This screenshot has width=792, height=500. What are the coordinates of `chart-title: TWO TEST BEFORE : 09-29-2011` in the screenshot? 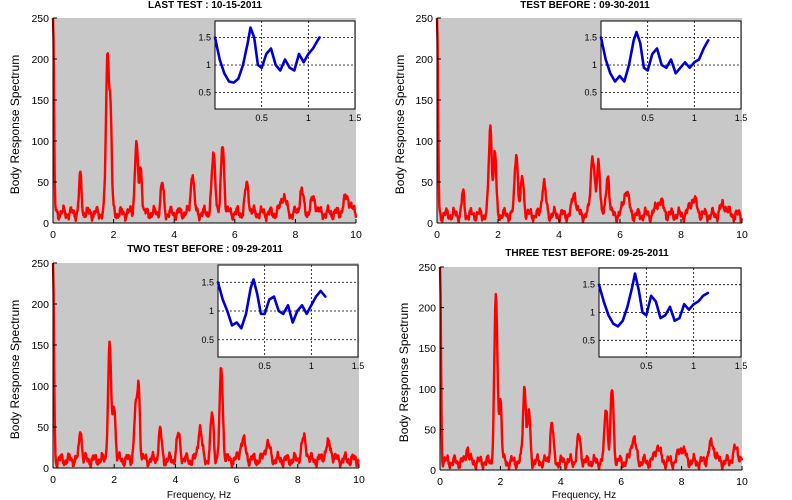 It's located at (205, 249).